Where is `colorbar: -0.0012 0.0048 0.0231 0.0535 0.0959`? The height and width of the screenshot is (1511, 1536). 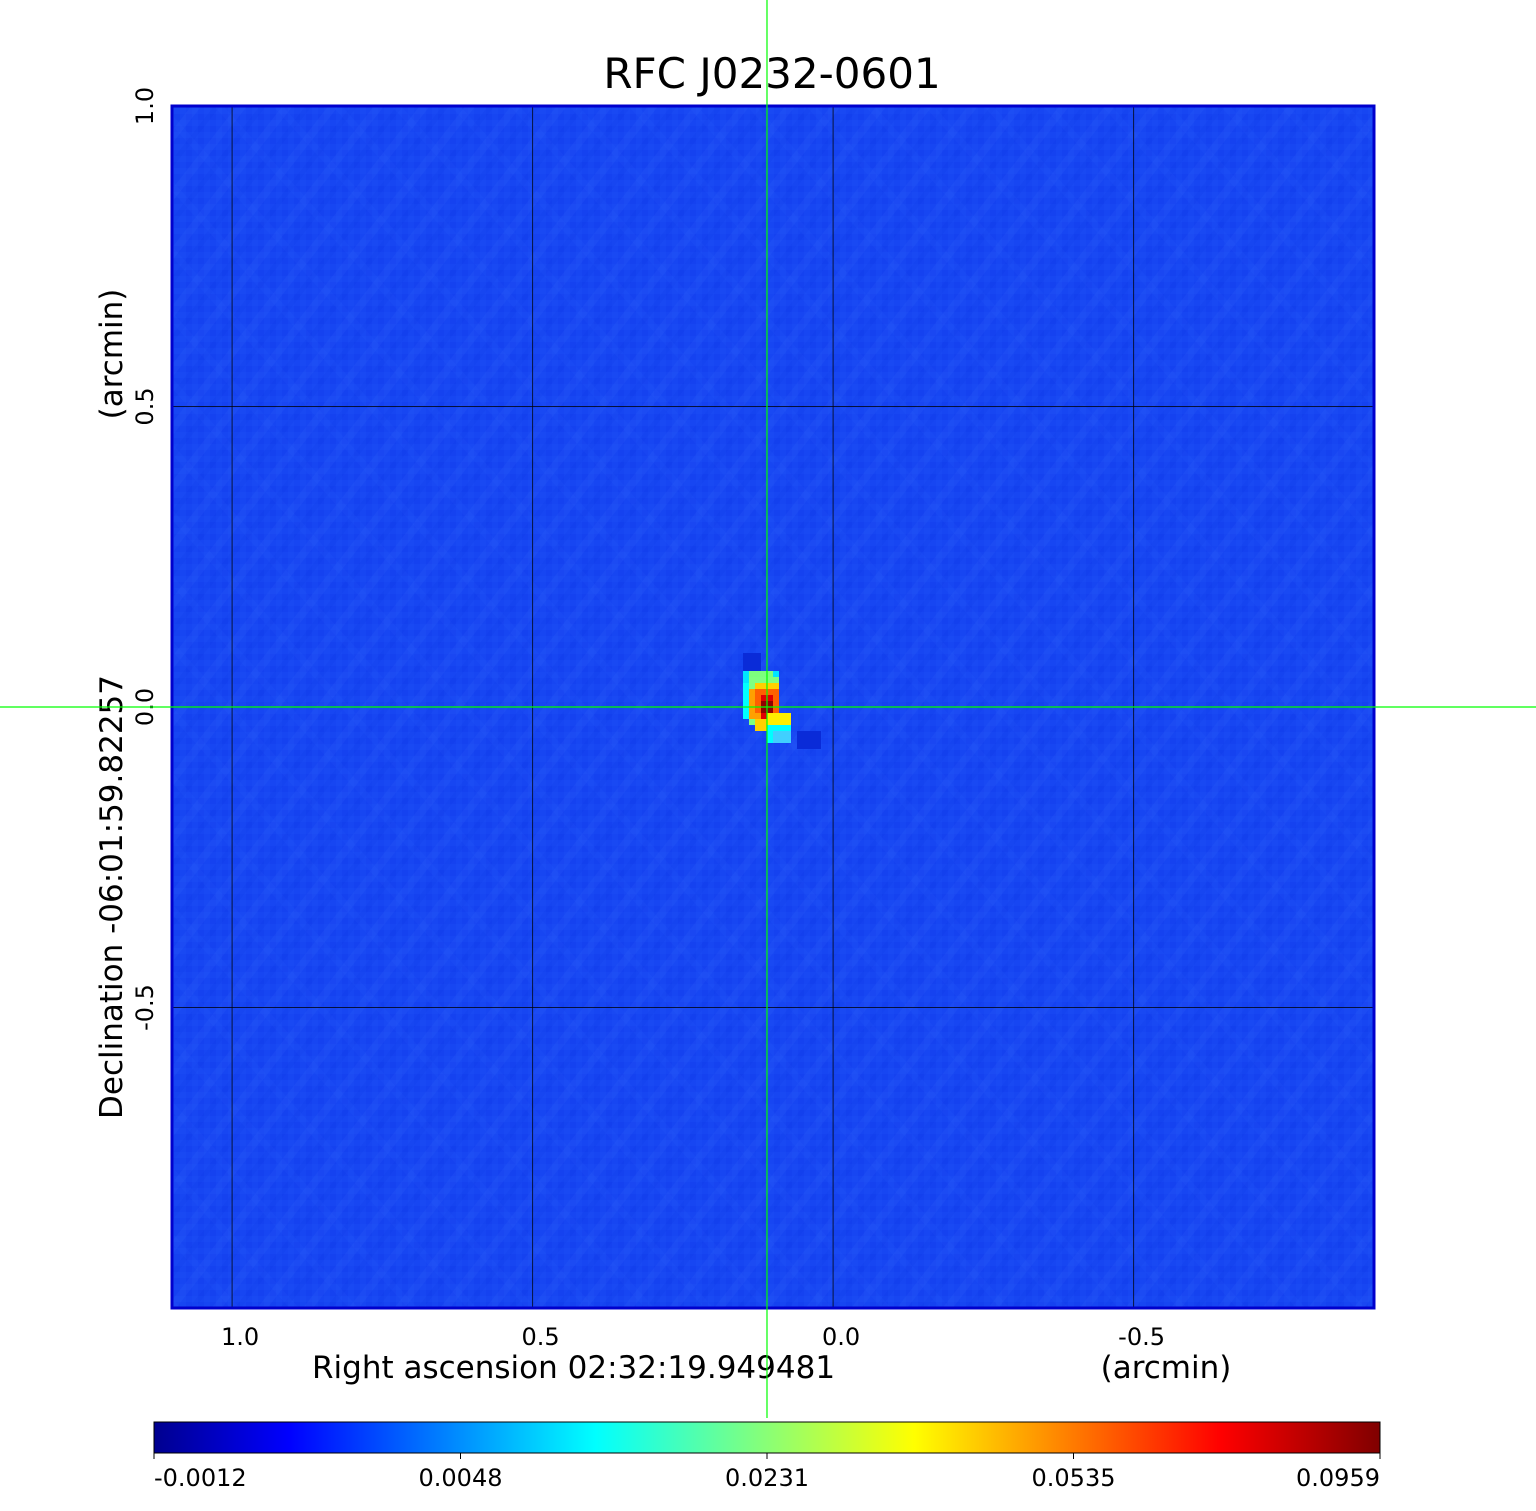 colorbar: -0.0012 0.0048 0.0231 0.0535 0.0959 is located at coordinates (767, 1456).